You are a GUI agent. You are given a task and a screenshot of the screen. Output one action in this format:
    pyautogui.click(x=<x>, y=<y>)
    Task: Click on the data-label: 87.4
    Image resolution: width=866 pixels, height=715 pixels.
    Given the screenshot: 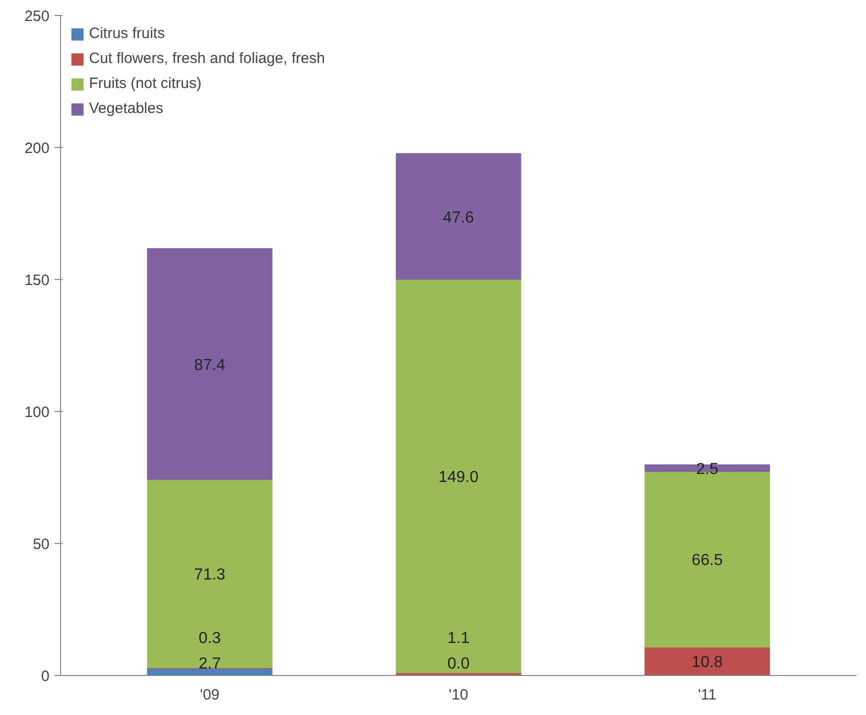 What is the action you would take?
    pyautogui.click(x=210, y=365)
    